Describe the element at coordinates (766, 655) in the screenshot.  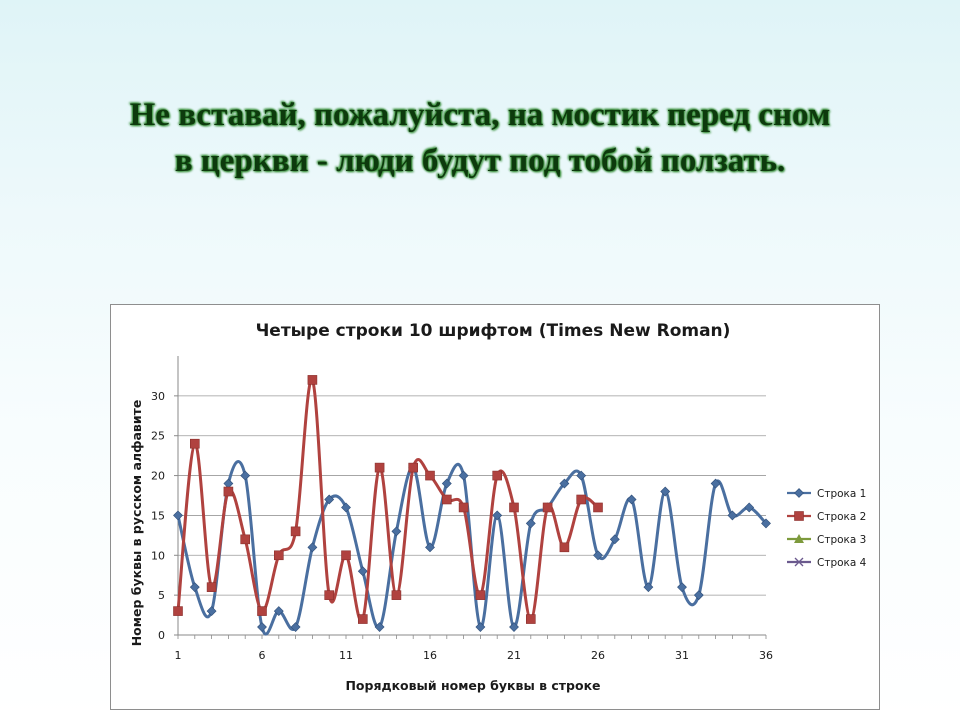
I see `x-tick-label: 36` at that location.